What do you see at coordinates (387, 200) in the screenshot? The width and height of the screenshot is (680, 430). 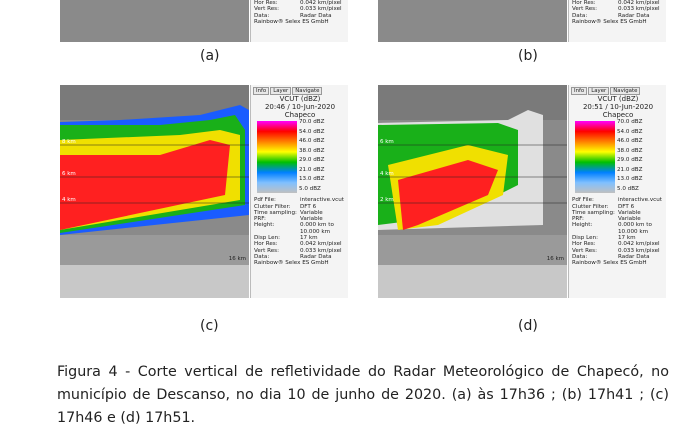 I see `axis-label: 2 km` at bounding box center [387, 200].